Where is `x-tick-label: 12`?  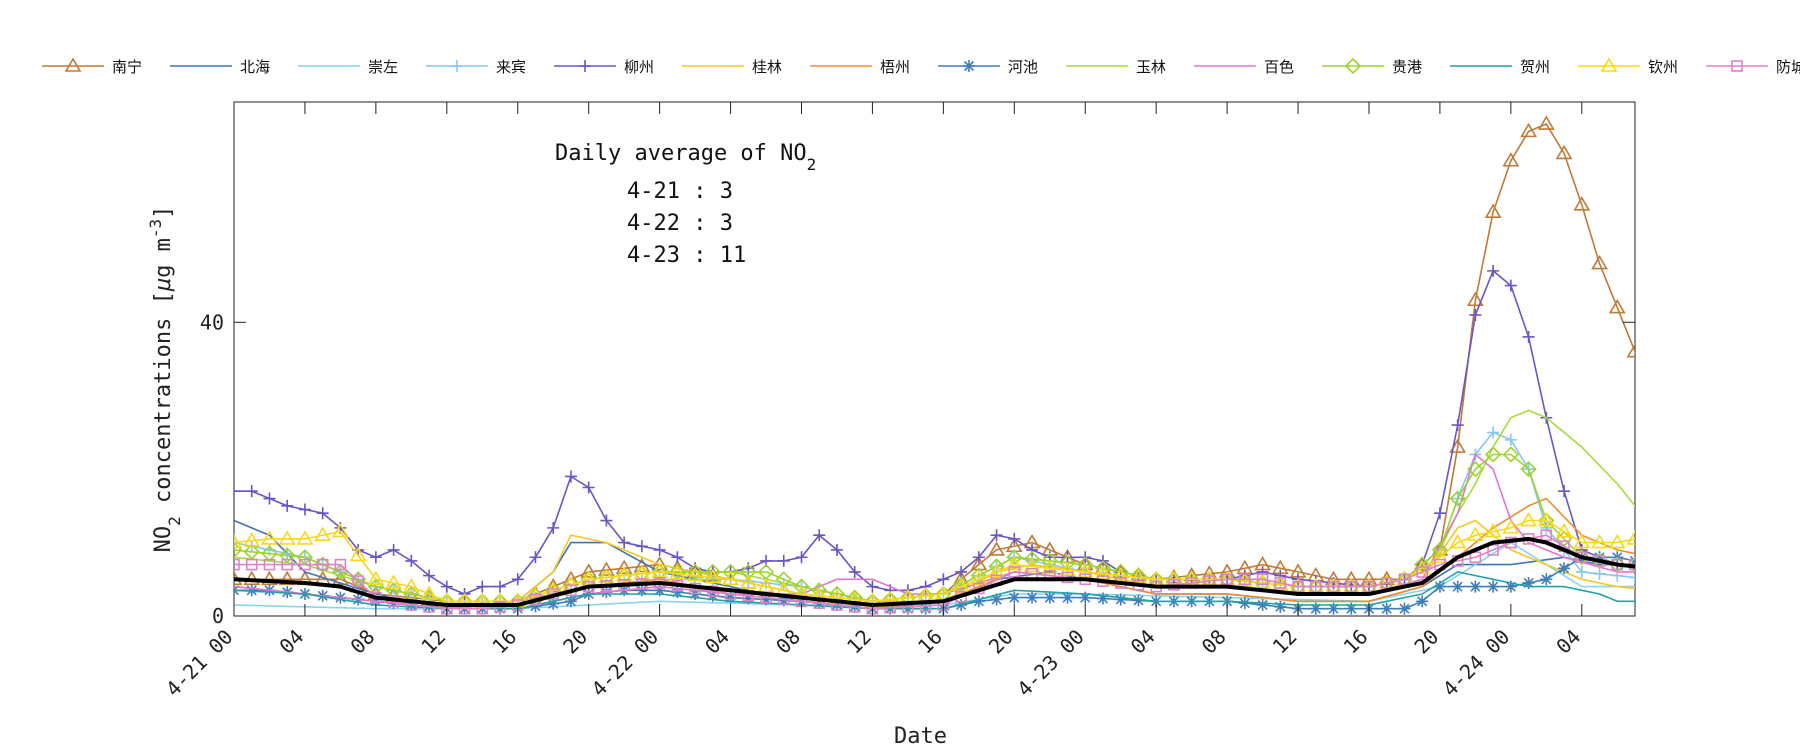
x-tick-label: 12 is located at coordinates (859, 642).